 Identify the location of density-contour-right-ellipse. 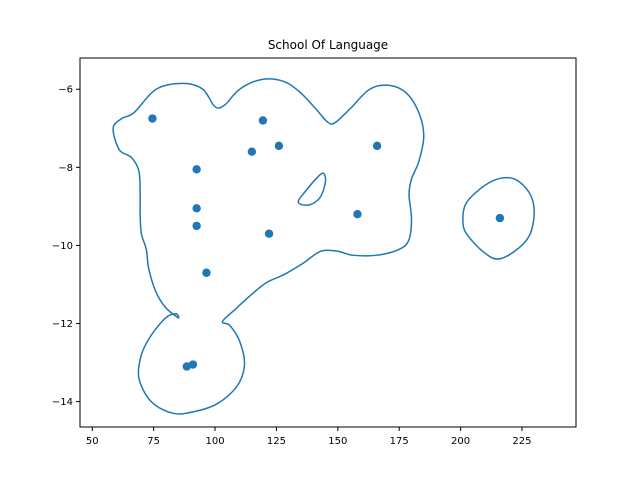
(499, 218).